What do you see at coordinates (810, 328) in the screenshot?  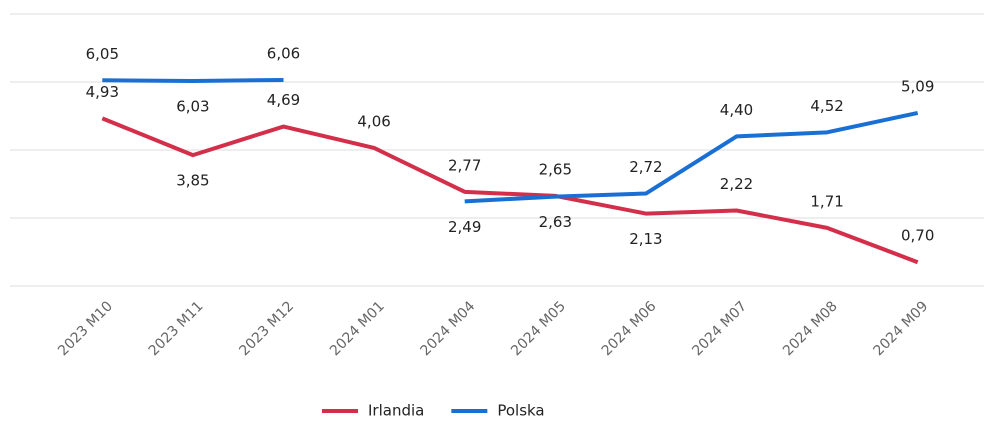 I see `x-tick-label: 2024 M08` at bounding box center [810, 328].